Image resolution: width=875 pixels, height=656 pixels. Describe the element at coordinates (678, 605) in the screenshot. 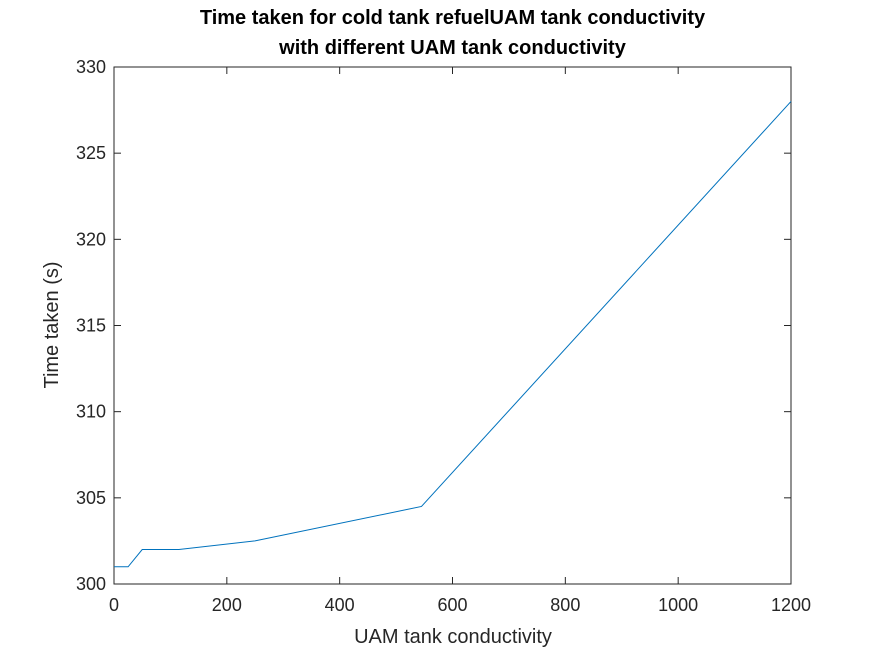

I see `x-tick-label: 1000` at that location.